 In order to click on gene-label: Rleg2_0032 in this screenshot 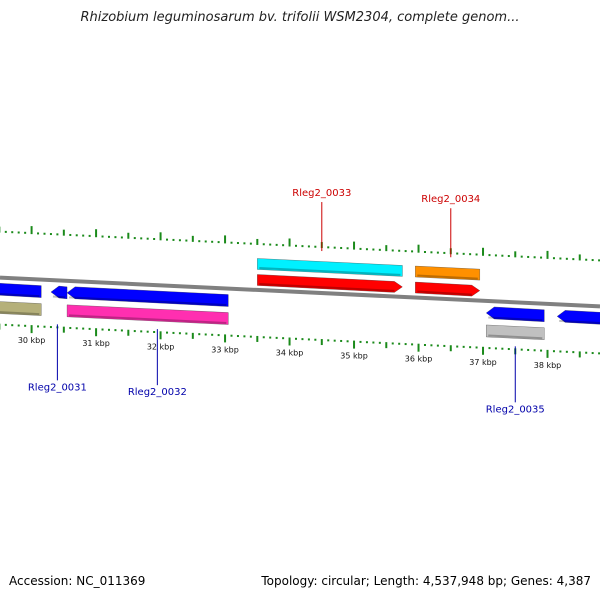, I will do `click(157, 392)`.